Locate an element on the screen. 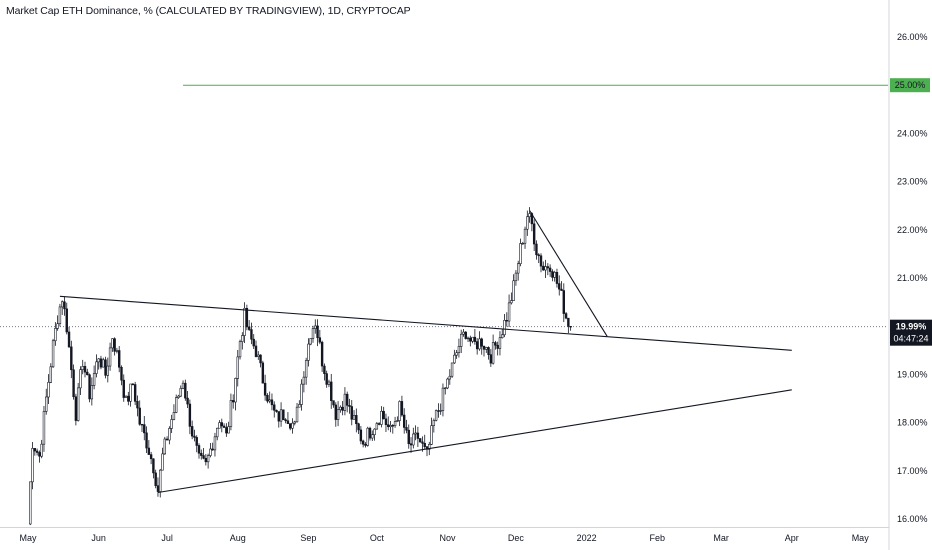  trendline-falling-resistance is located at coordinates (568, 273).